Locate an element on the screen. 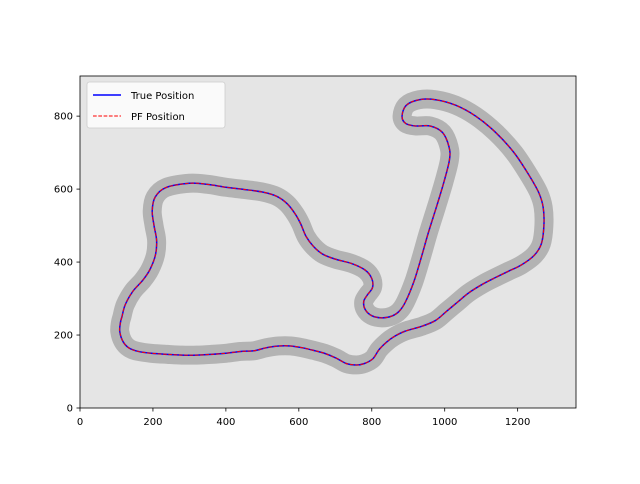 This screenshot has height=484, width=640. x-tick-label: 800 is located at coordinates (371, 422).